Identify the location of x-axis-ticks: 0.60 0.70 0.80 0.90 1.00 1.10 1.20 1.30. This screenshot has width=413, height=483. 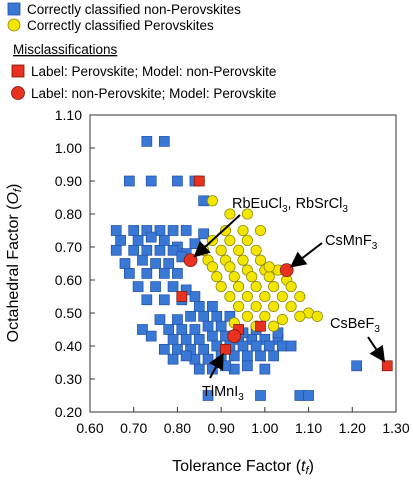
(243, 421).